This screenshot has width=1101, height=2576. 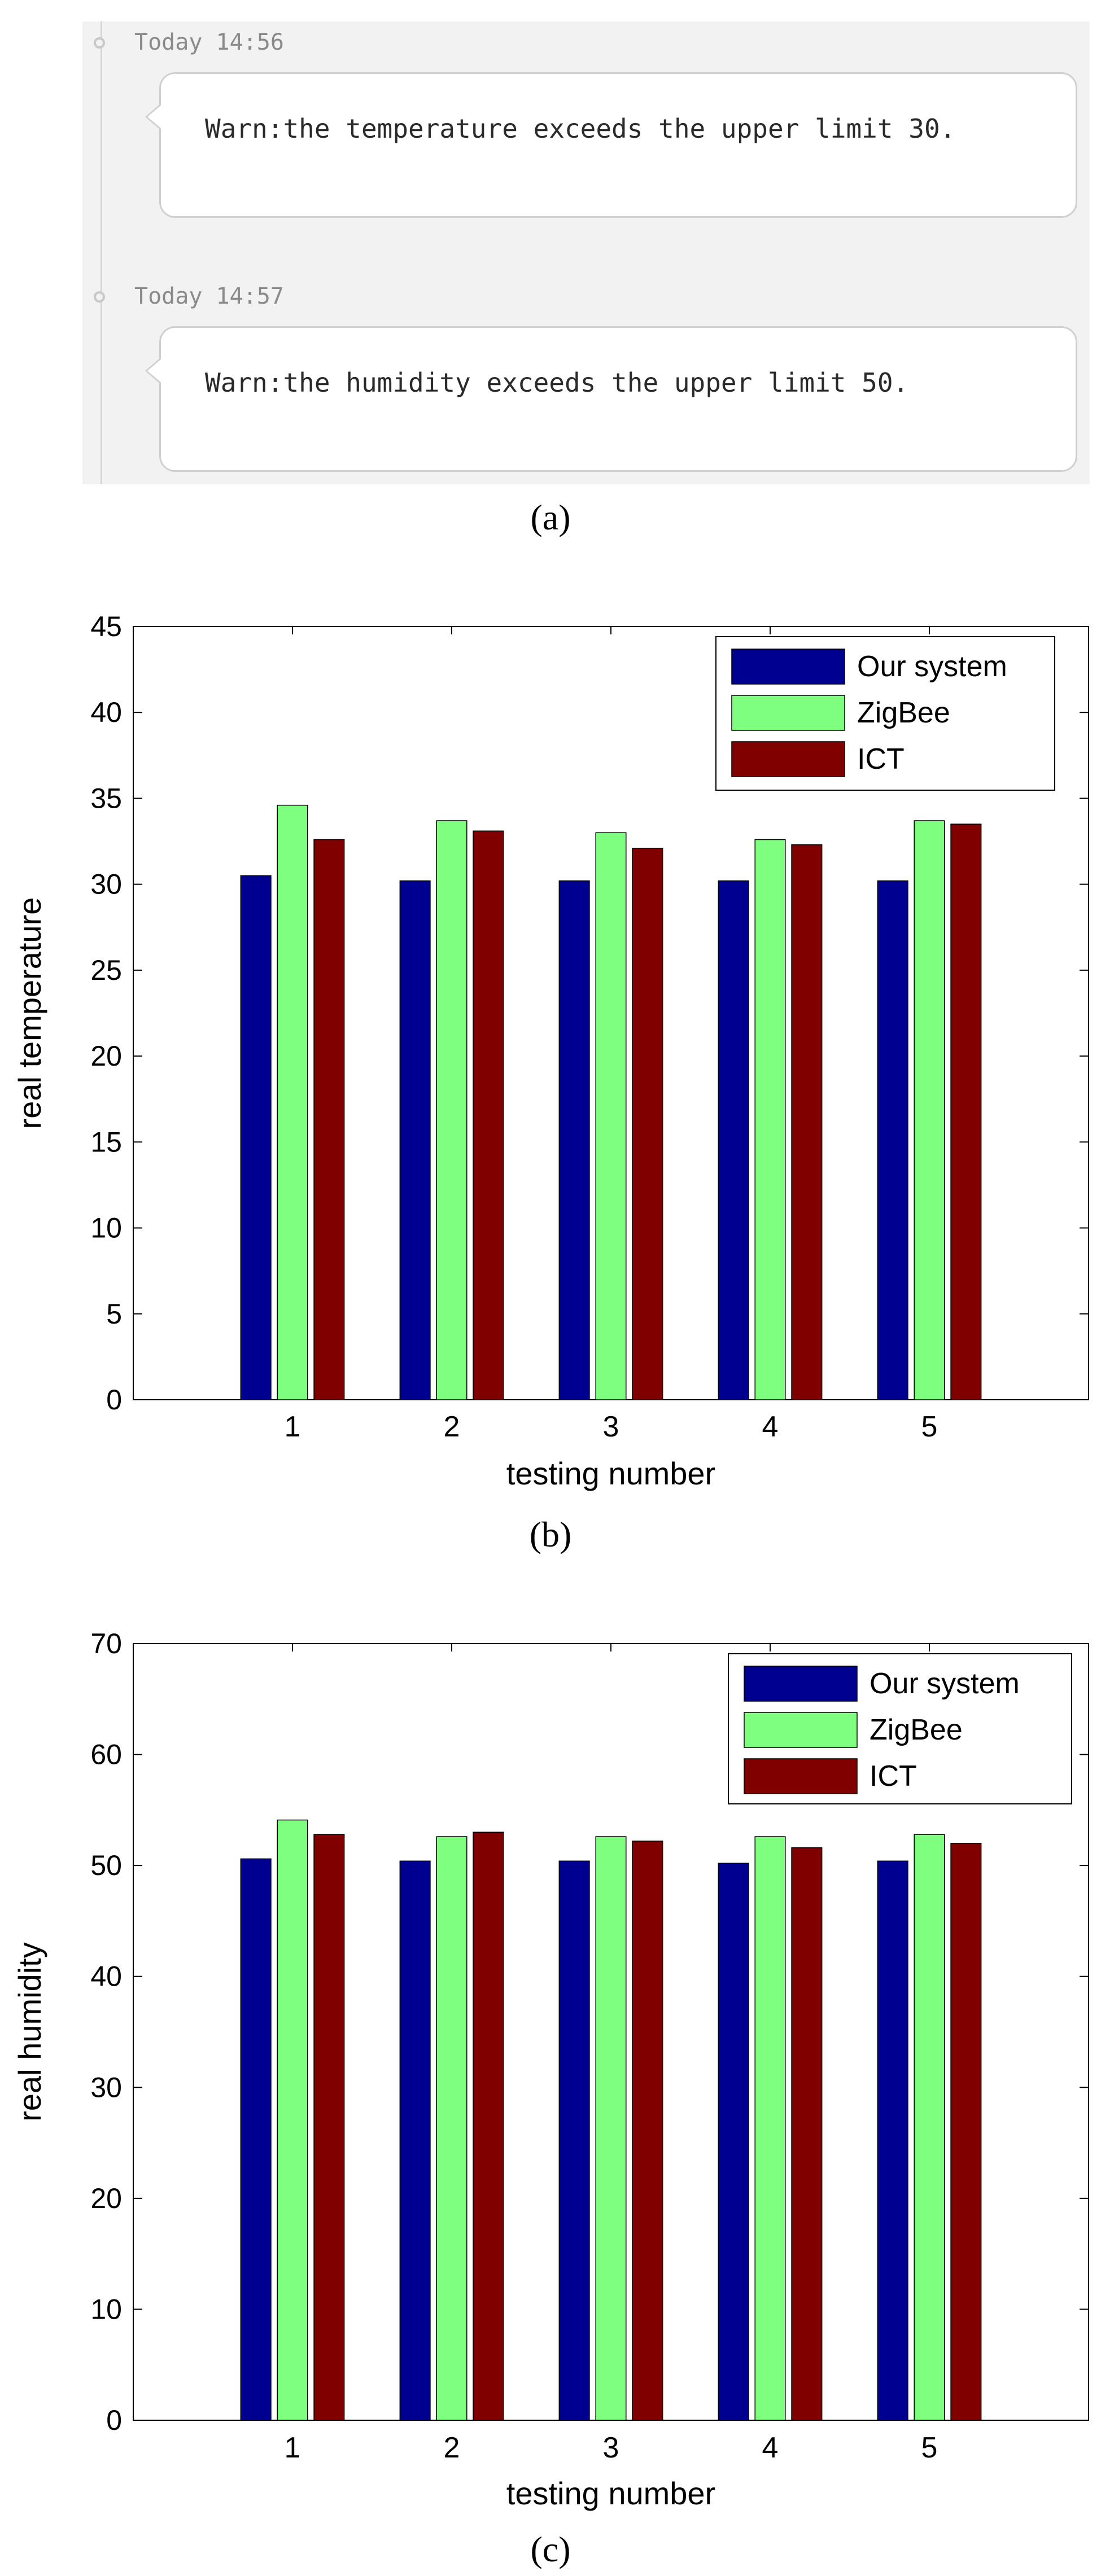 What do you see at coordinates (550, 517) in the screenshot?
I see `caption-a: (a)` at bounding box center [550, 517].